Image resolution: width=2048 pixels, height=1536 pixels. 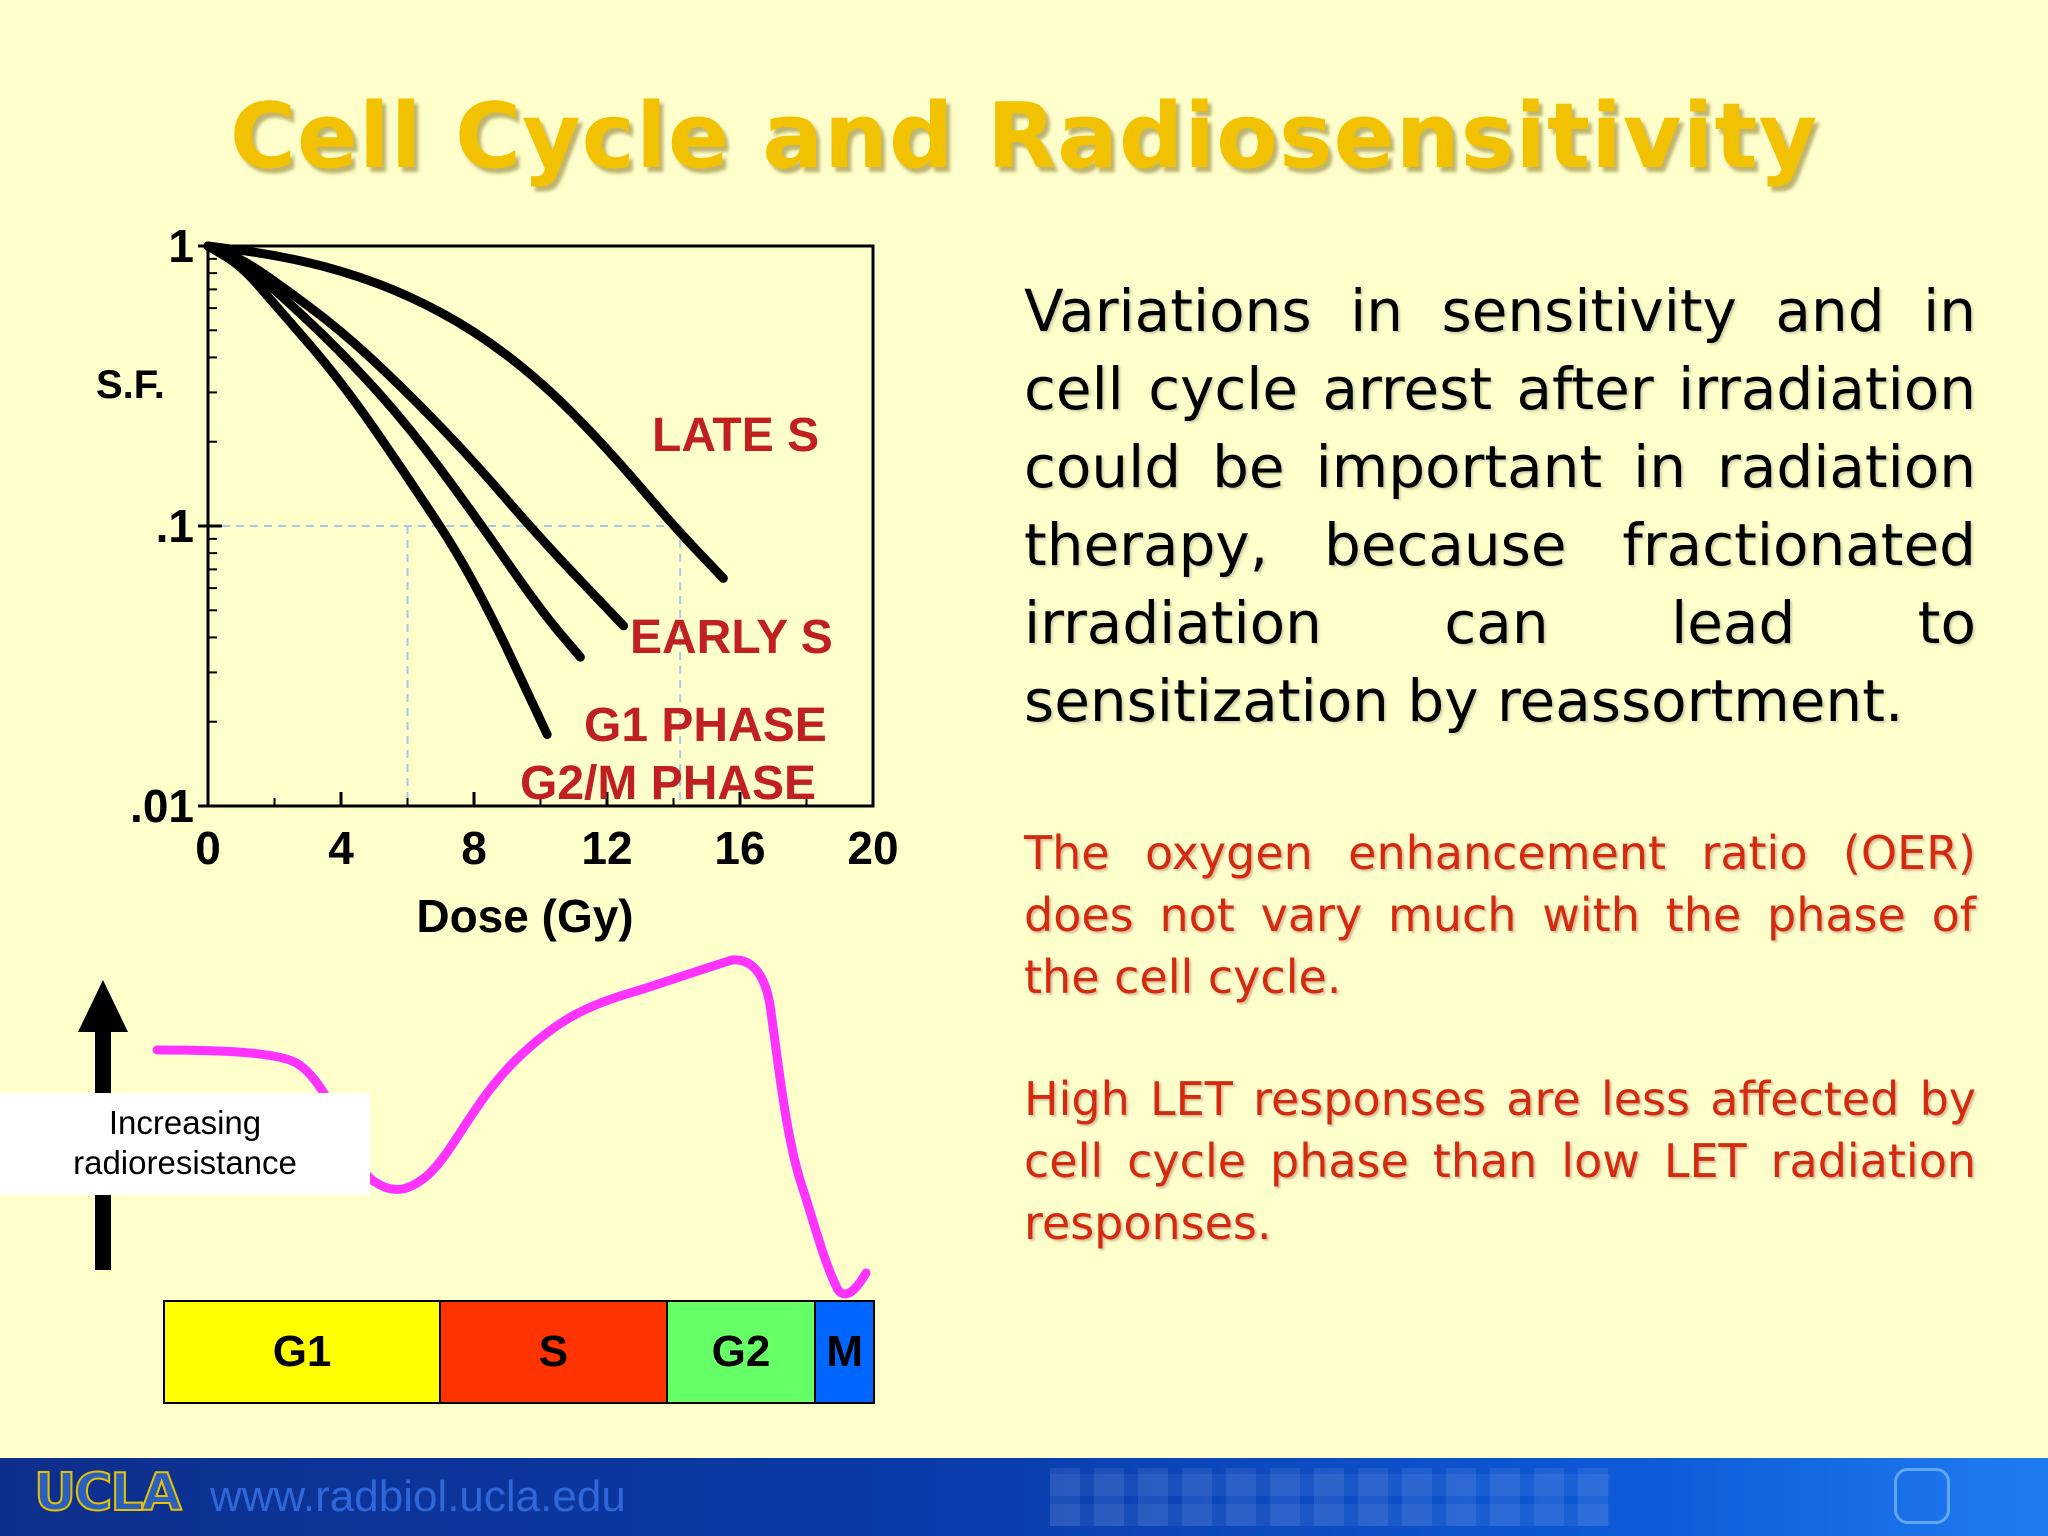 I want to click on phase-g2: G2, so click(x=742, y=1352).